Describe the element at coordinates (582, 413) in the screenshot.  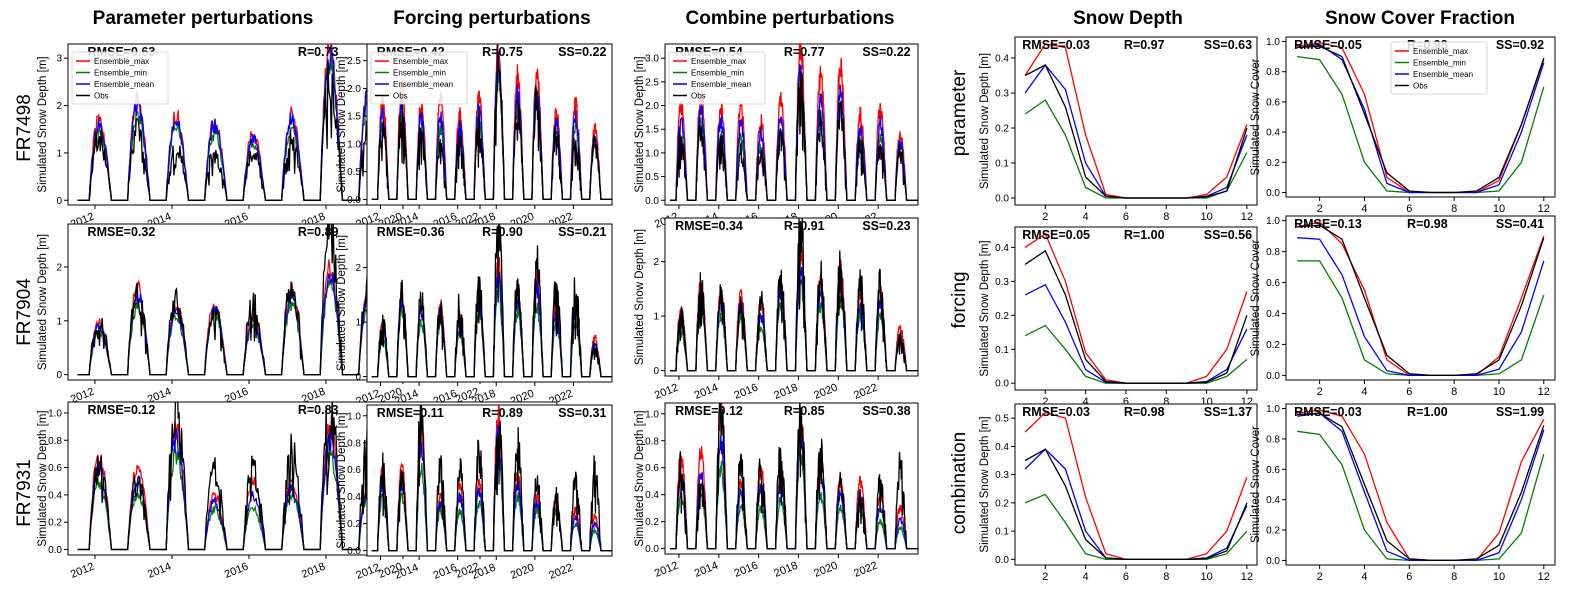
I see `stat-ss: SS=0.31` at that location.